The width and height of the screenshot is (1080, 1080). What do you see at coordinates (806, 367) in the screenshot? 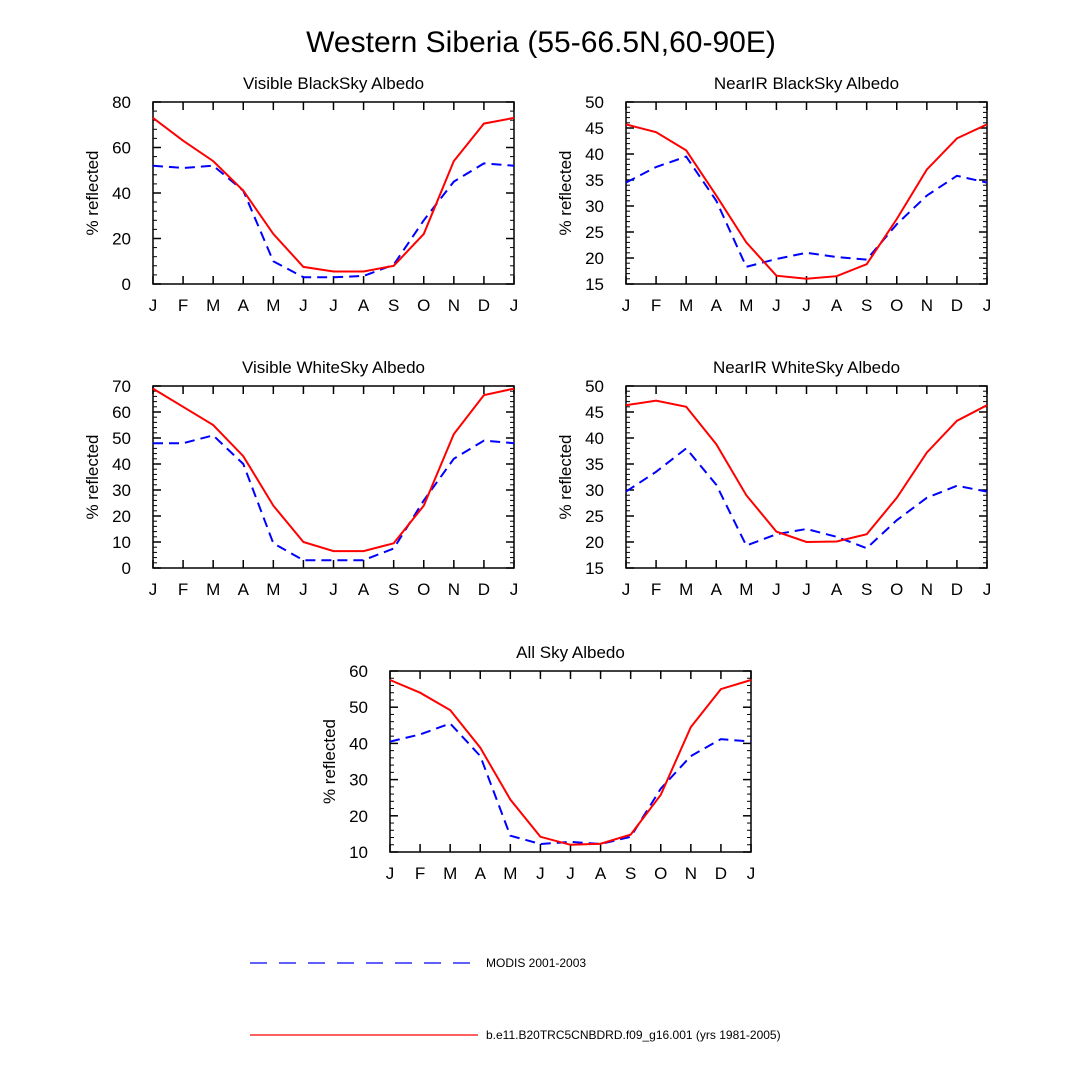
I see `plot-title: NearIR WhiteSky Albedo` at bounding box center [806, 367].